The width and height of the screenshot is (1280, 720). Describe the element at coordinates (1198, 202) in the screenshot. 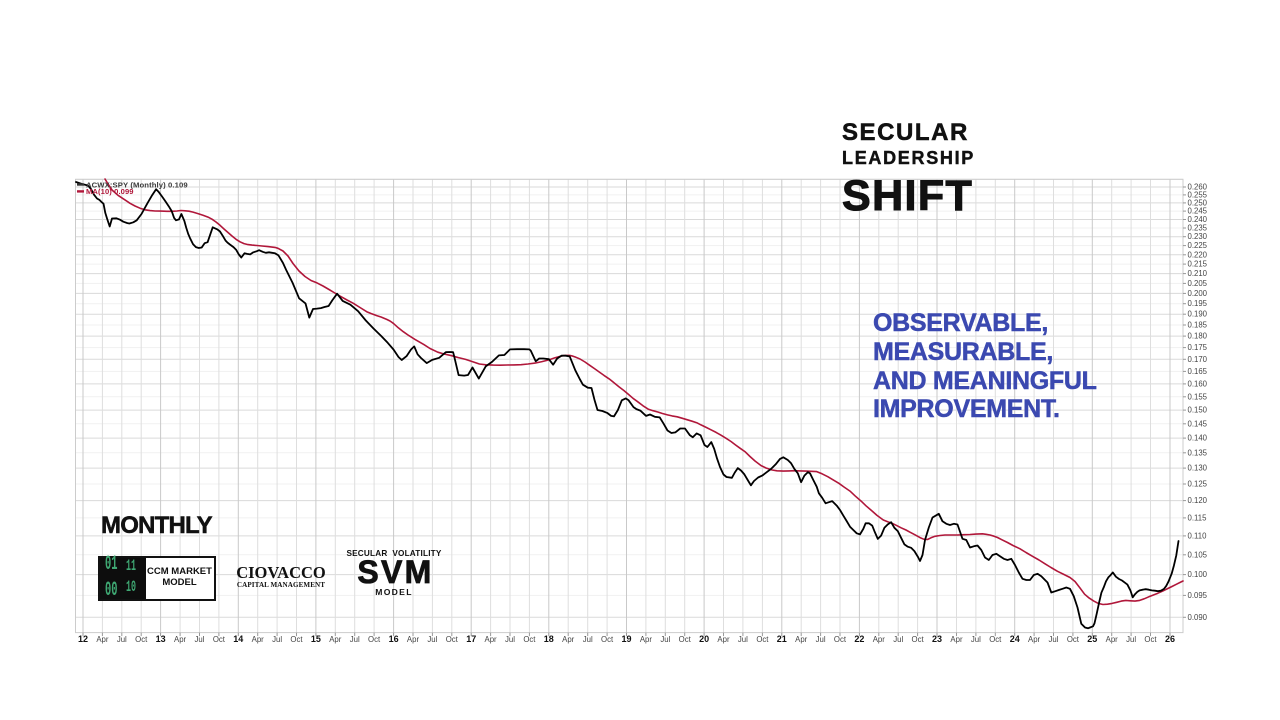

I see `svg-text: 0.250` at that location.